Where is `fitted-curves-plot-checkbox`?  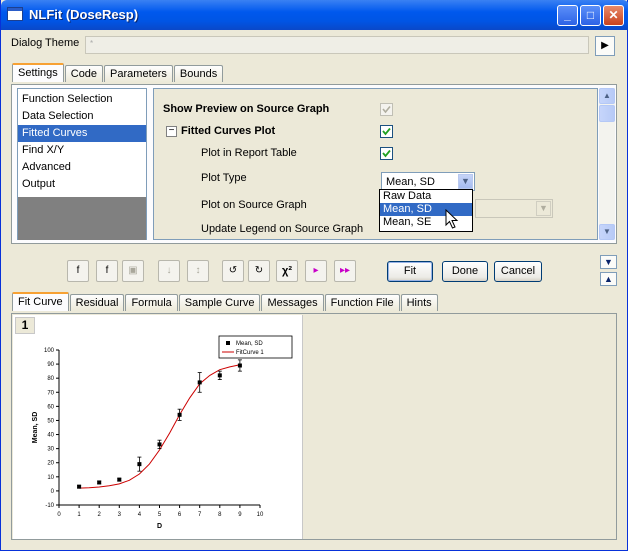 fitted-curves-plot-checkbox is located at coordinates (386, 131).